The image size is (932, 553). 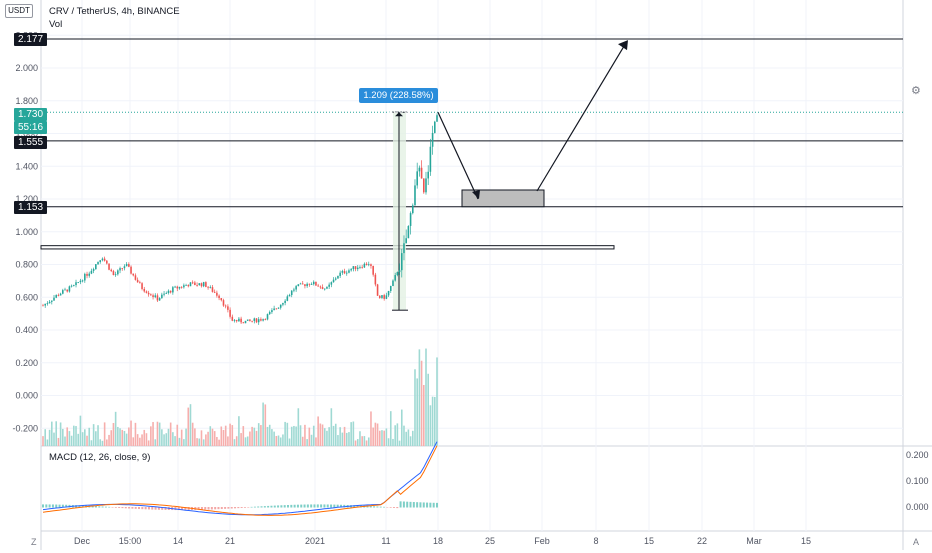 I want to click on price-tick-label: 0.000, so click(x=26, y=396).